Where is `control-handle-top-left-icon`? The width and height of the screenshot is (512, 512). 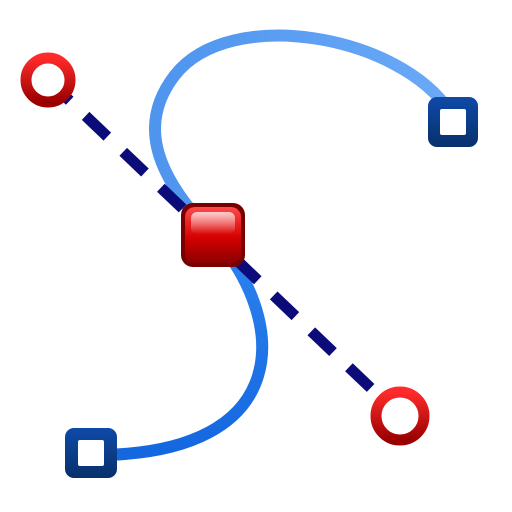 control-handle-top-left-icon is located at coordinates (48, 80).